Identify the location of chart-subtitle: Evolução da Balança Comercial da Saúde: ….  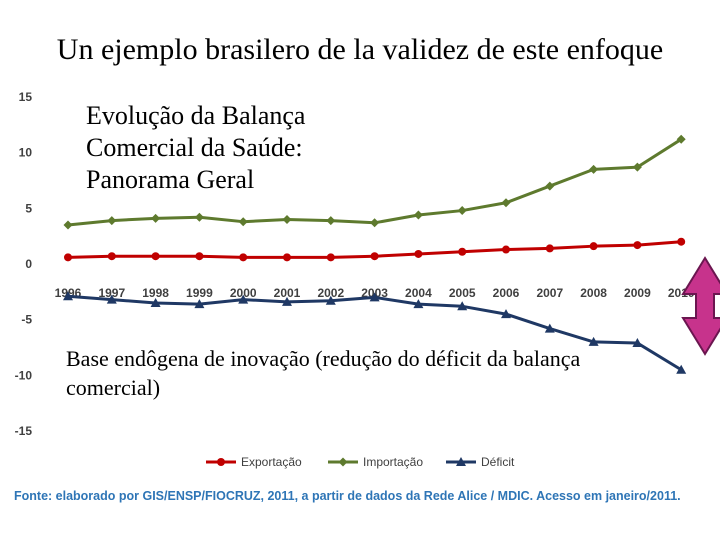
(196, 147).